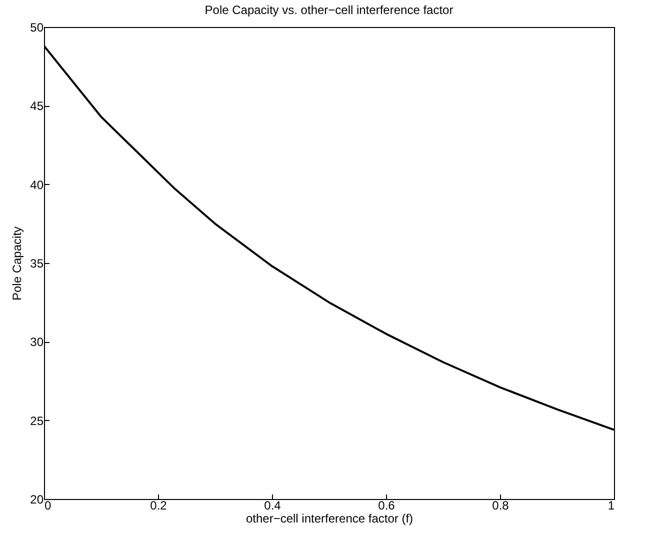 The image size is (649, 548). What do you see at coordinates (37, 263) in the screenshot?
I see `y-tick-label: 35` at bounding box center [37, 263].